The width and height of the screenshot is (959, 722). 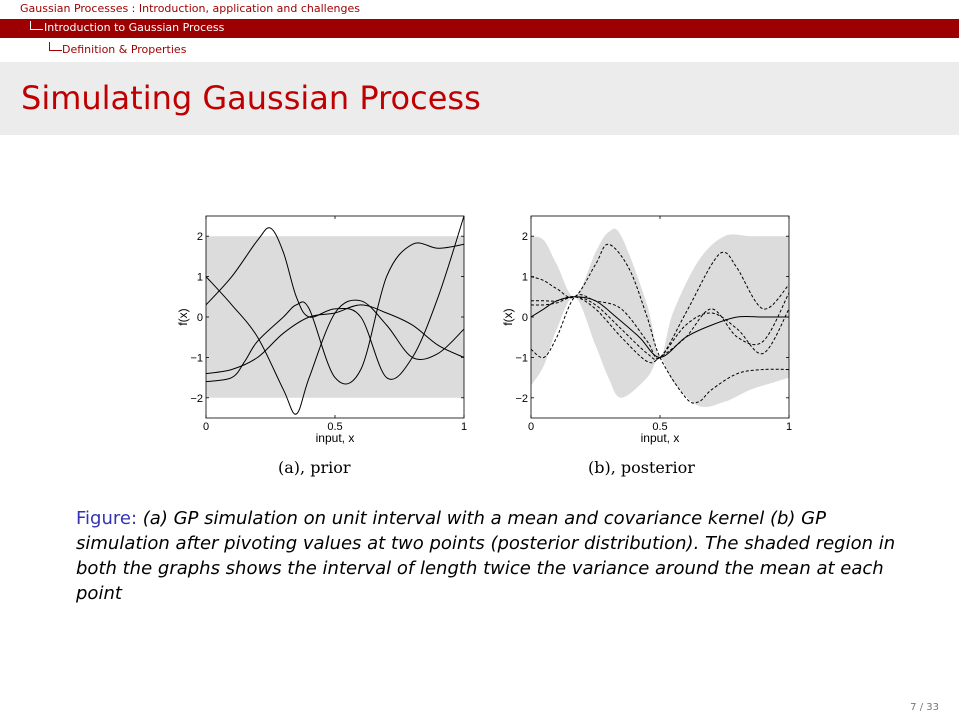 I want to click on slide-title: Simulating Gaussian Process, so click(x=251, y=98).